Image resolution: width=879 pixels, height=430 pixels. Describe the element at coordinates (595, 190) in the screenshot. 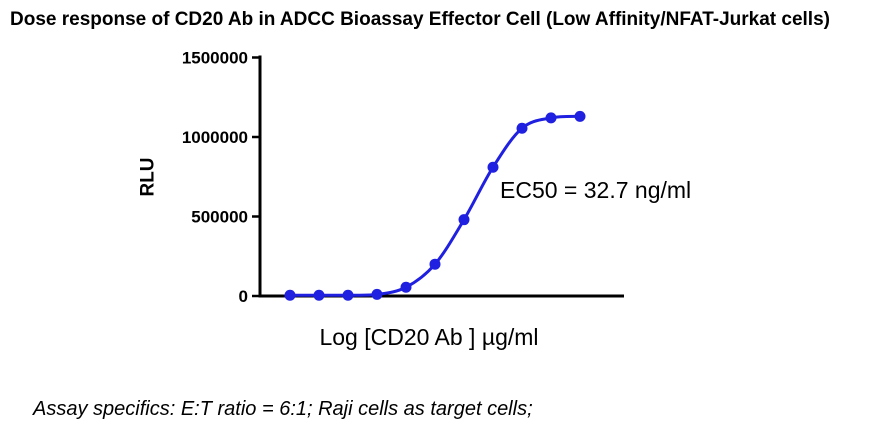

I see `ec50-annotation: EC50 = 32.7 ng/ml` at that location.